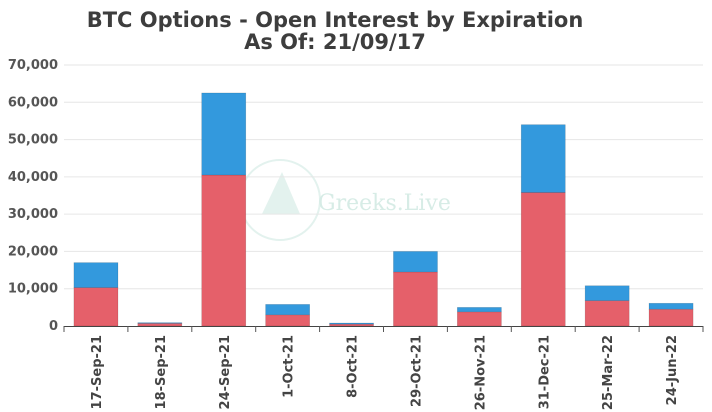  I want to click on y-tick-label: 70,000, so click(33, 65).